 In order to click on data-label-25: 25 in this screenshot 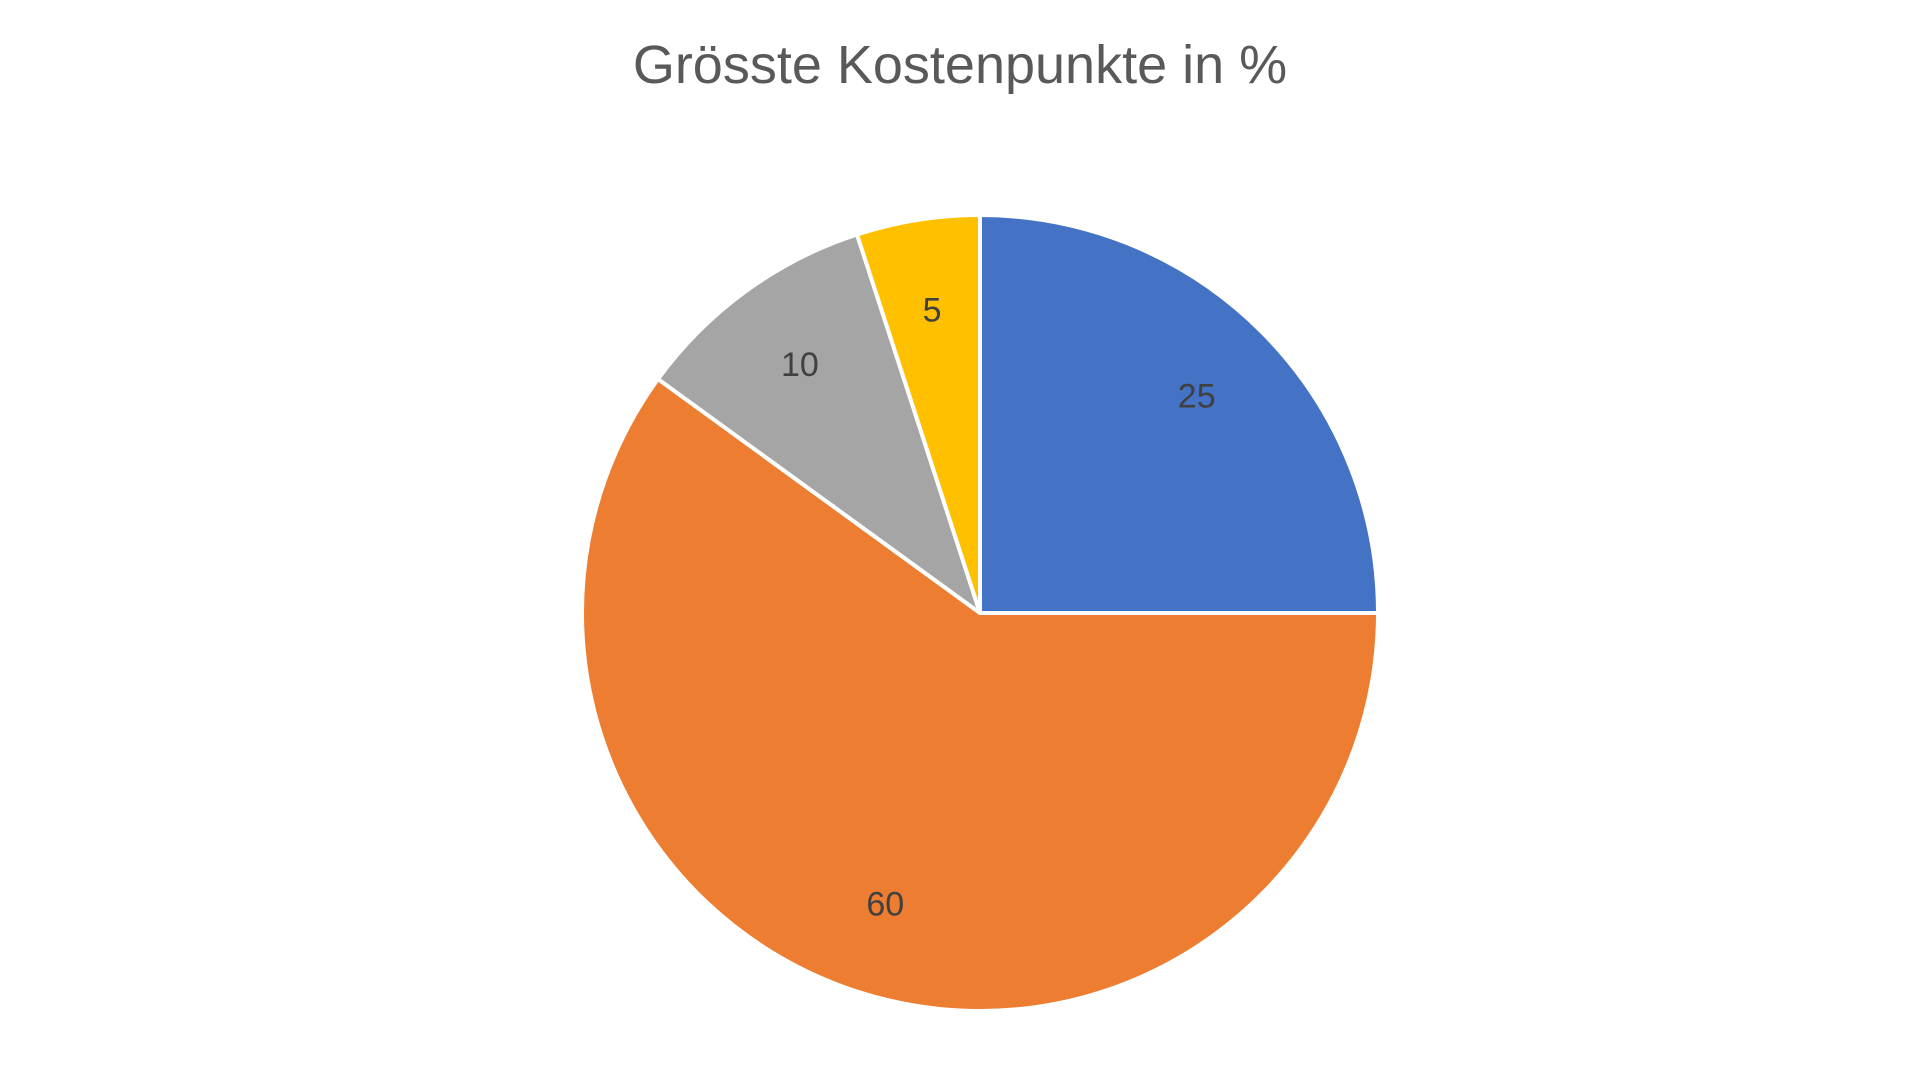, I will do `click(1197, 396)`.